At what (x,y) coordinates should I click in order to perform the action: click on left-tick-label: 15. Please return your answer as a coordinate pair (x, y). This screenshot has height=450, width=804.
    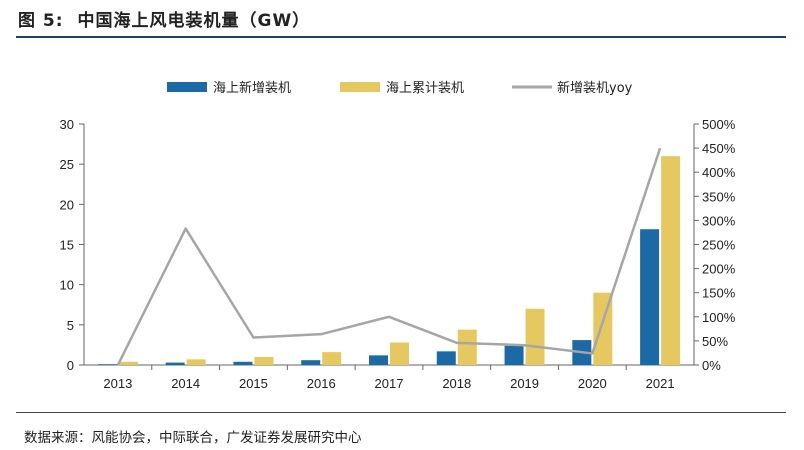
    Looking at the image, I should click on (67, 245).